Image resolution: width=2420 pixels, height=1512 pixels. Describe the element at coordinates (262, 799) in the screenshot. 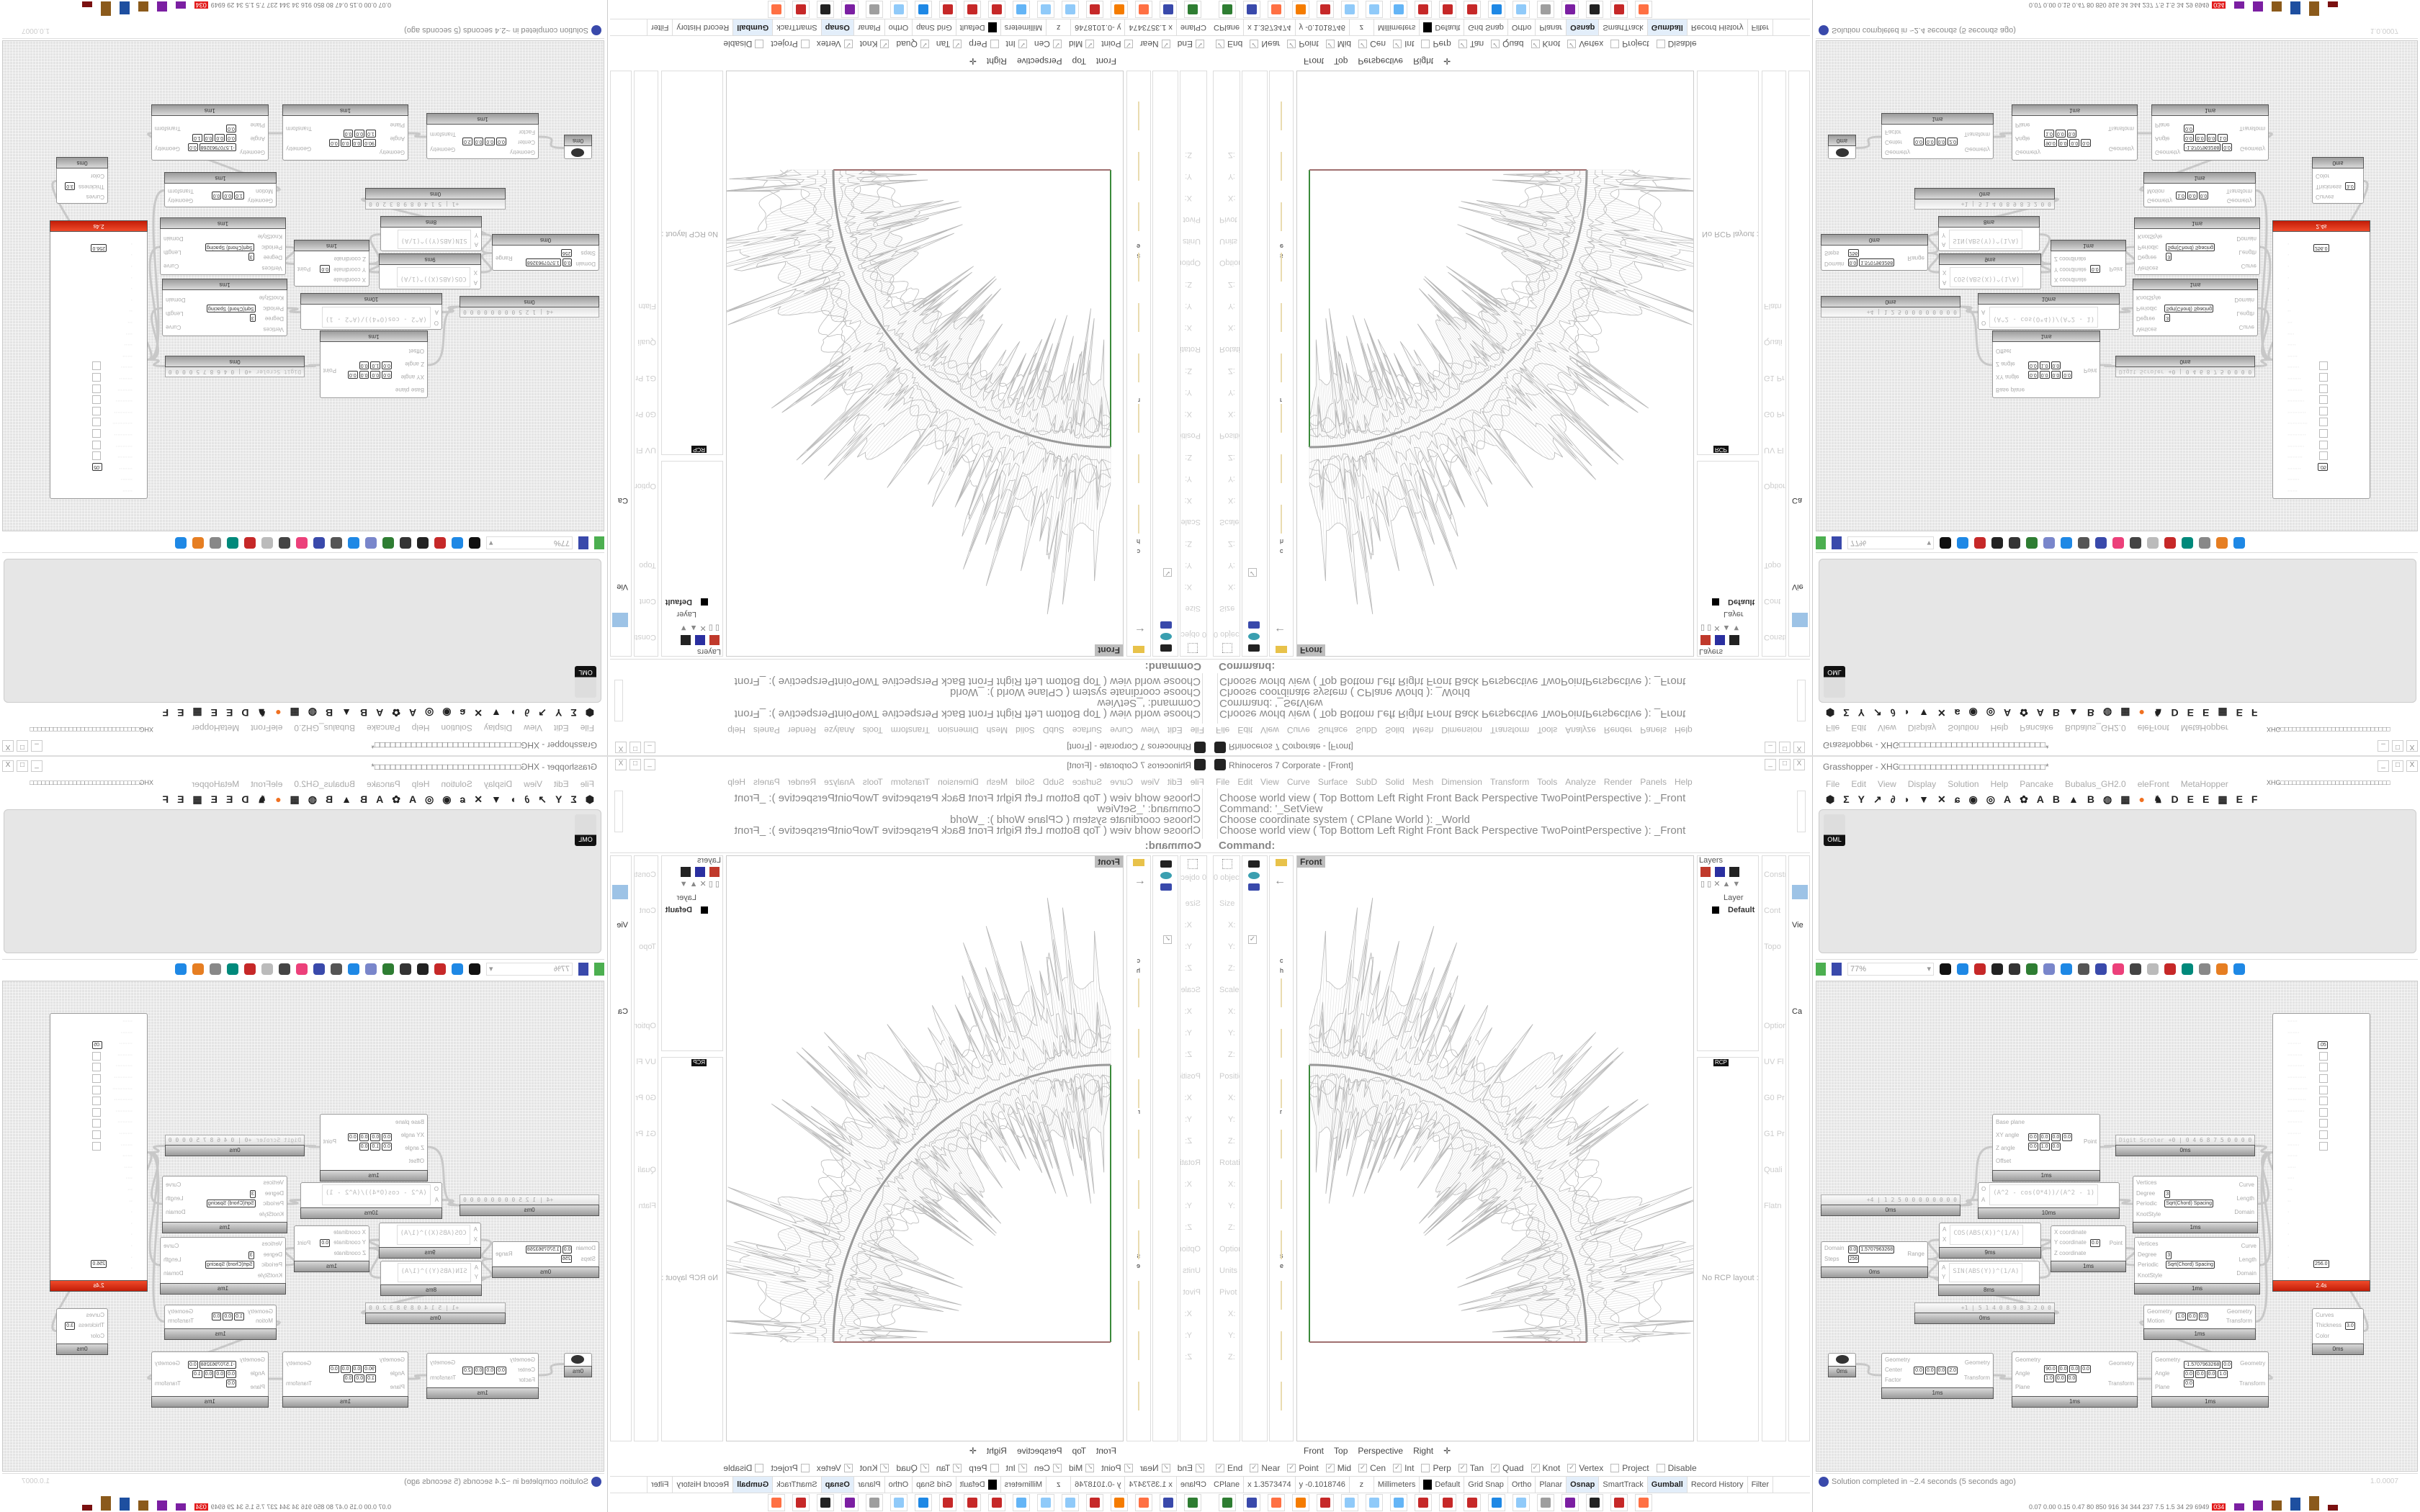

I see `gh-tab-icon: ♞` at that location.